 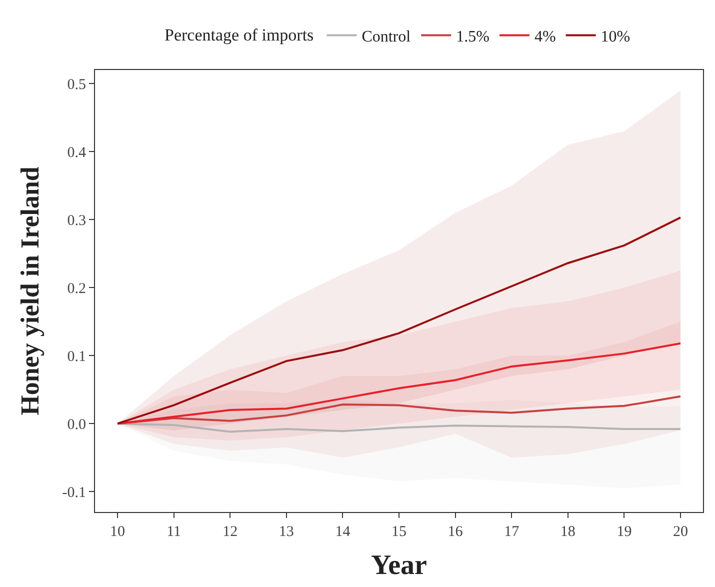 What do you see at coordinates (343, 532) in the screenshot?
I see `x-tick-label: 14` at bounding box center [343, 532].